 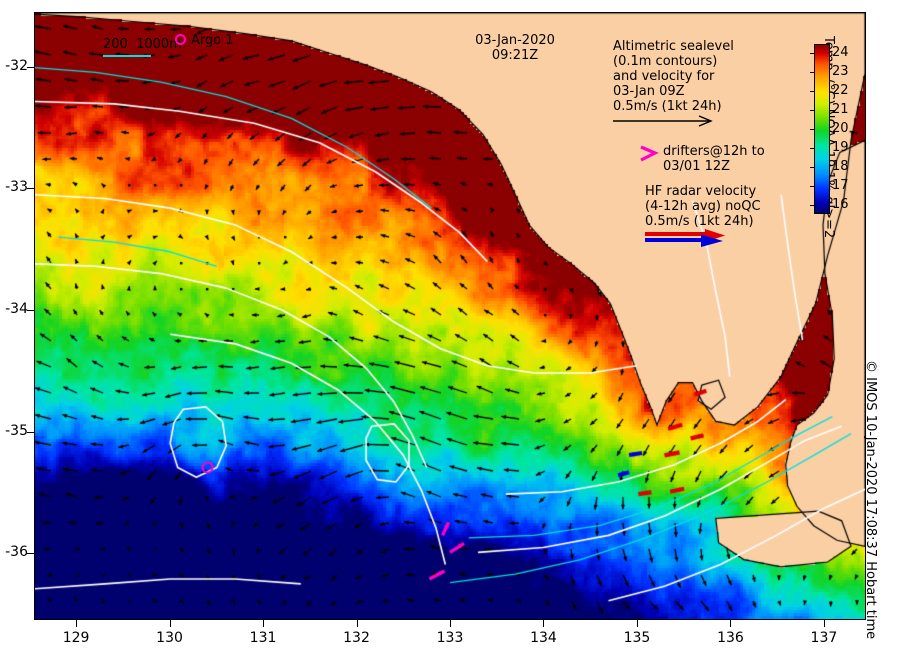 I want to click on colorbar-tick-label: 20, so click(x=840, y=128).